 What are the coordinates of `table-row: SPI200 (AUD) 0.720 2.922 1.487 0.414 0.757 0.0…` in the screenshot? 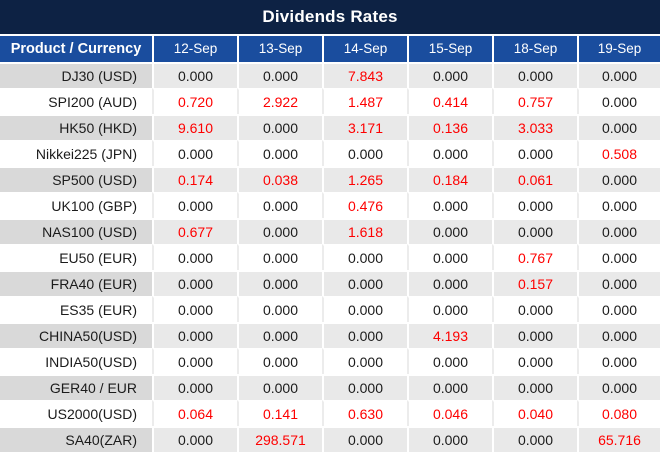 It's located at (330, 101).